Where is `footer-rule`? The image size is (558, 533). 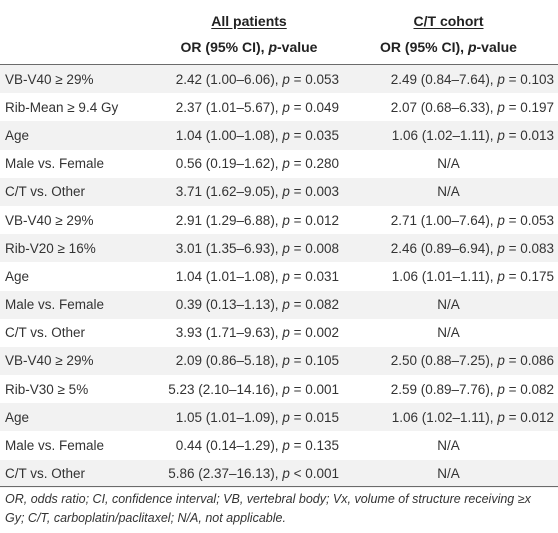 footer-rule is located at coordinates (279, 486).